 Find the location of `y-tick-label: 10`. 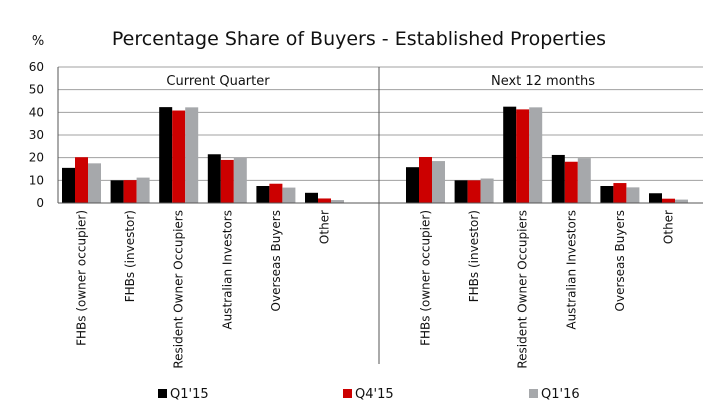

y-tick-label: 10 is located at coordinates (36, 180).